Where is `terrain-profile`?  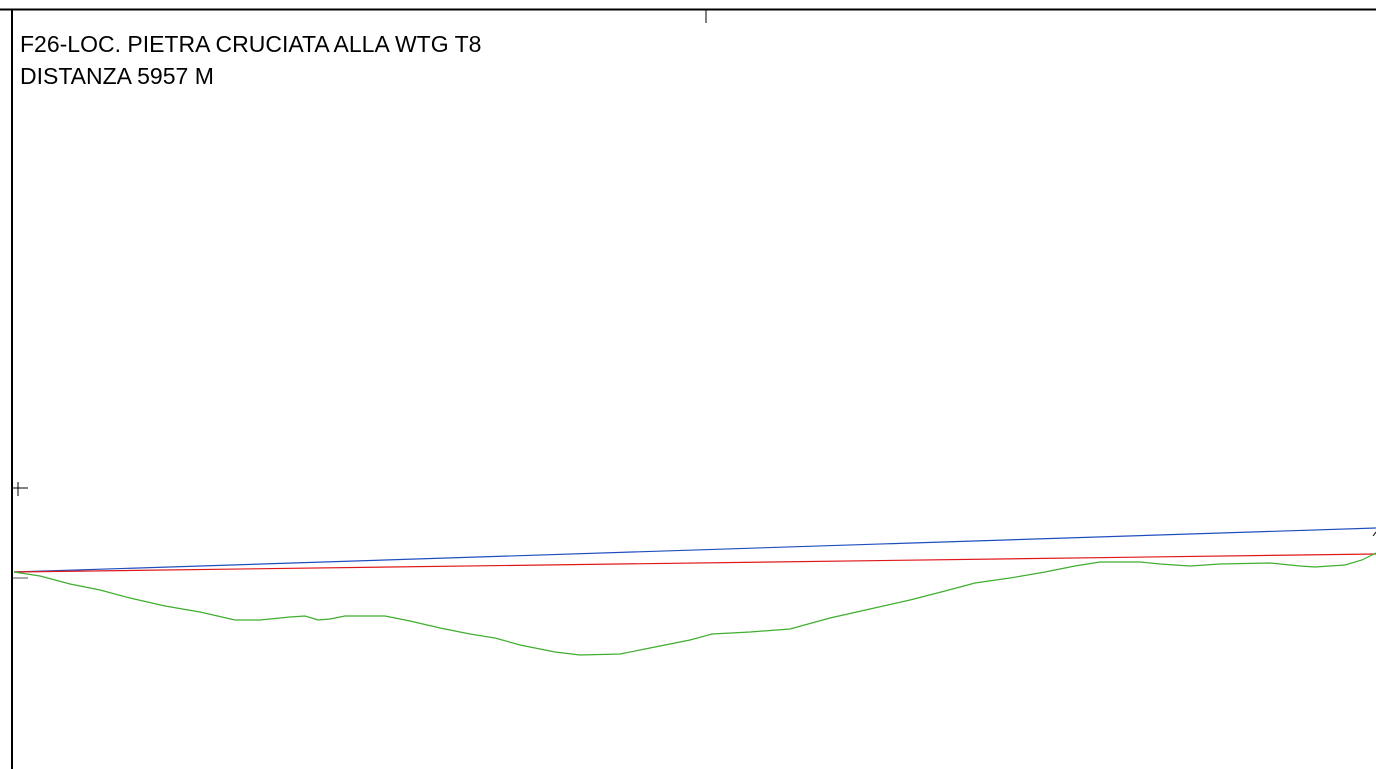
terrain-profile is located at coordinates (694, 604).